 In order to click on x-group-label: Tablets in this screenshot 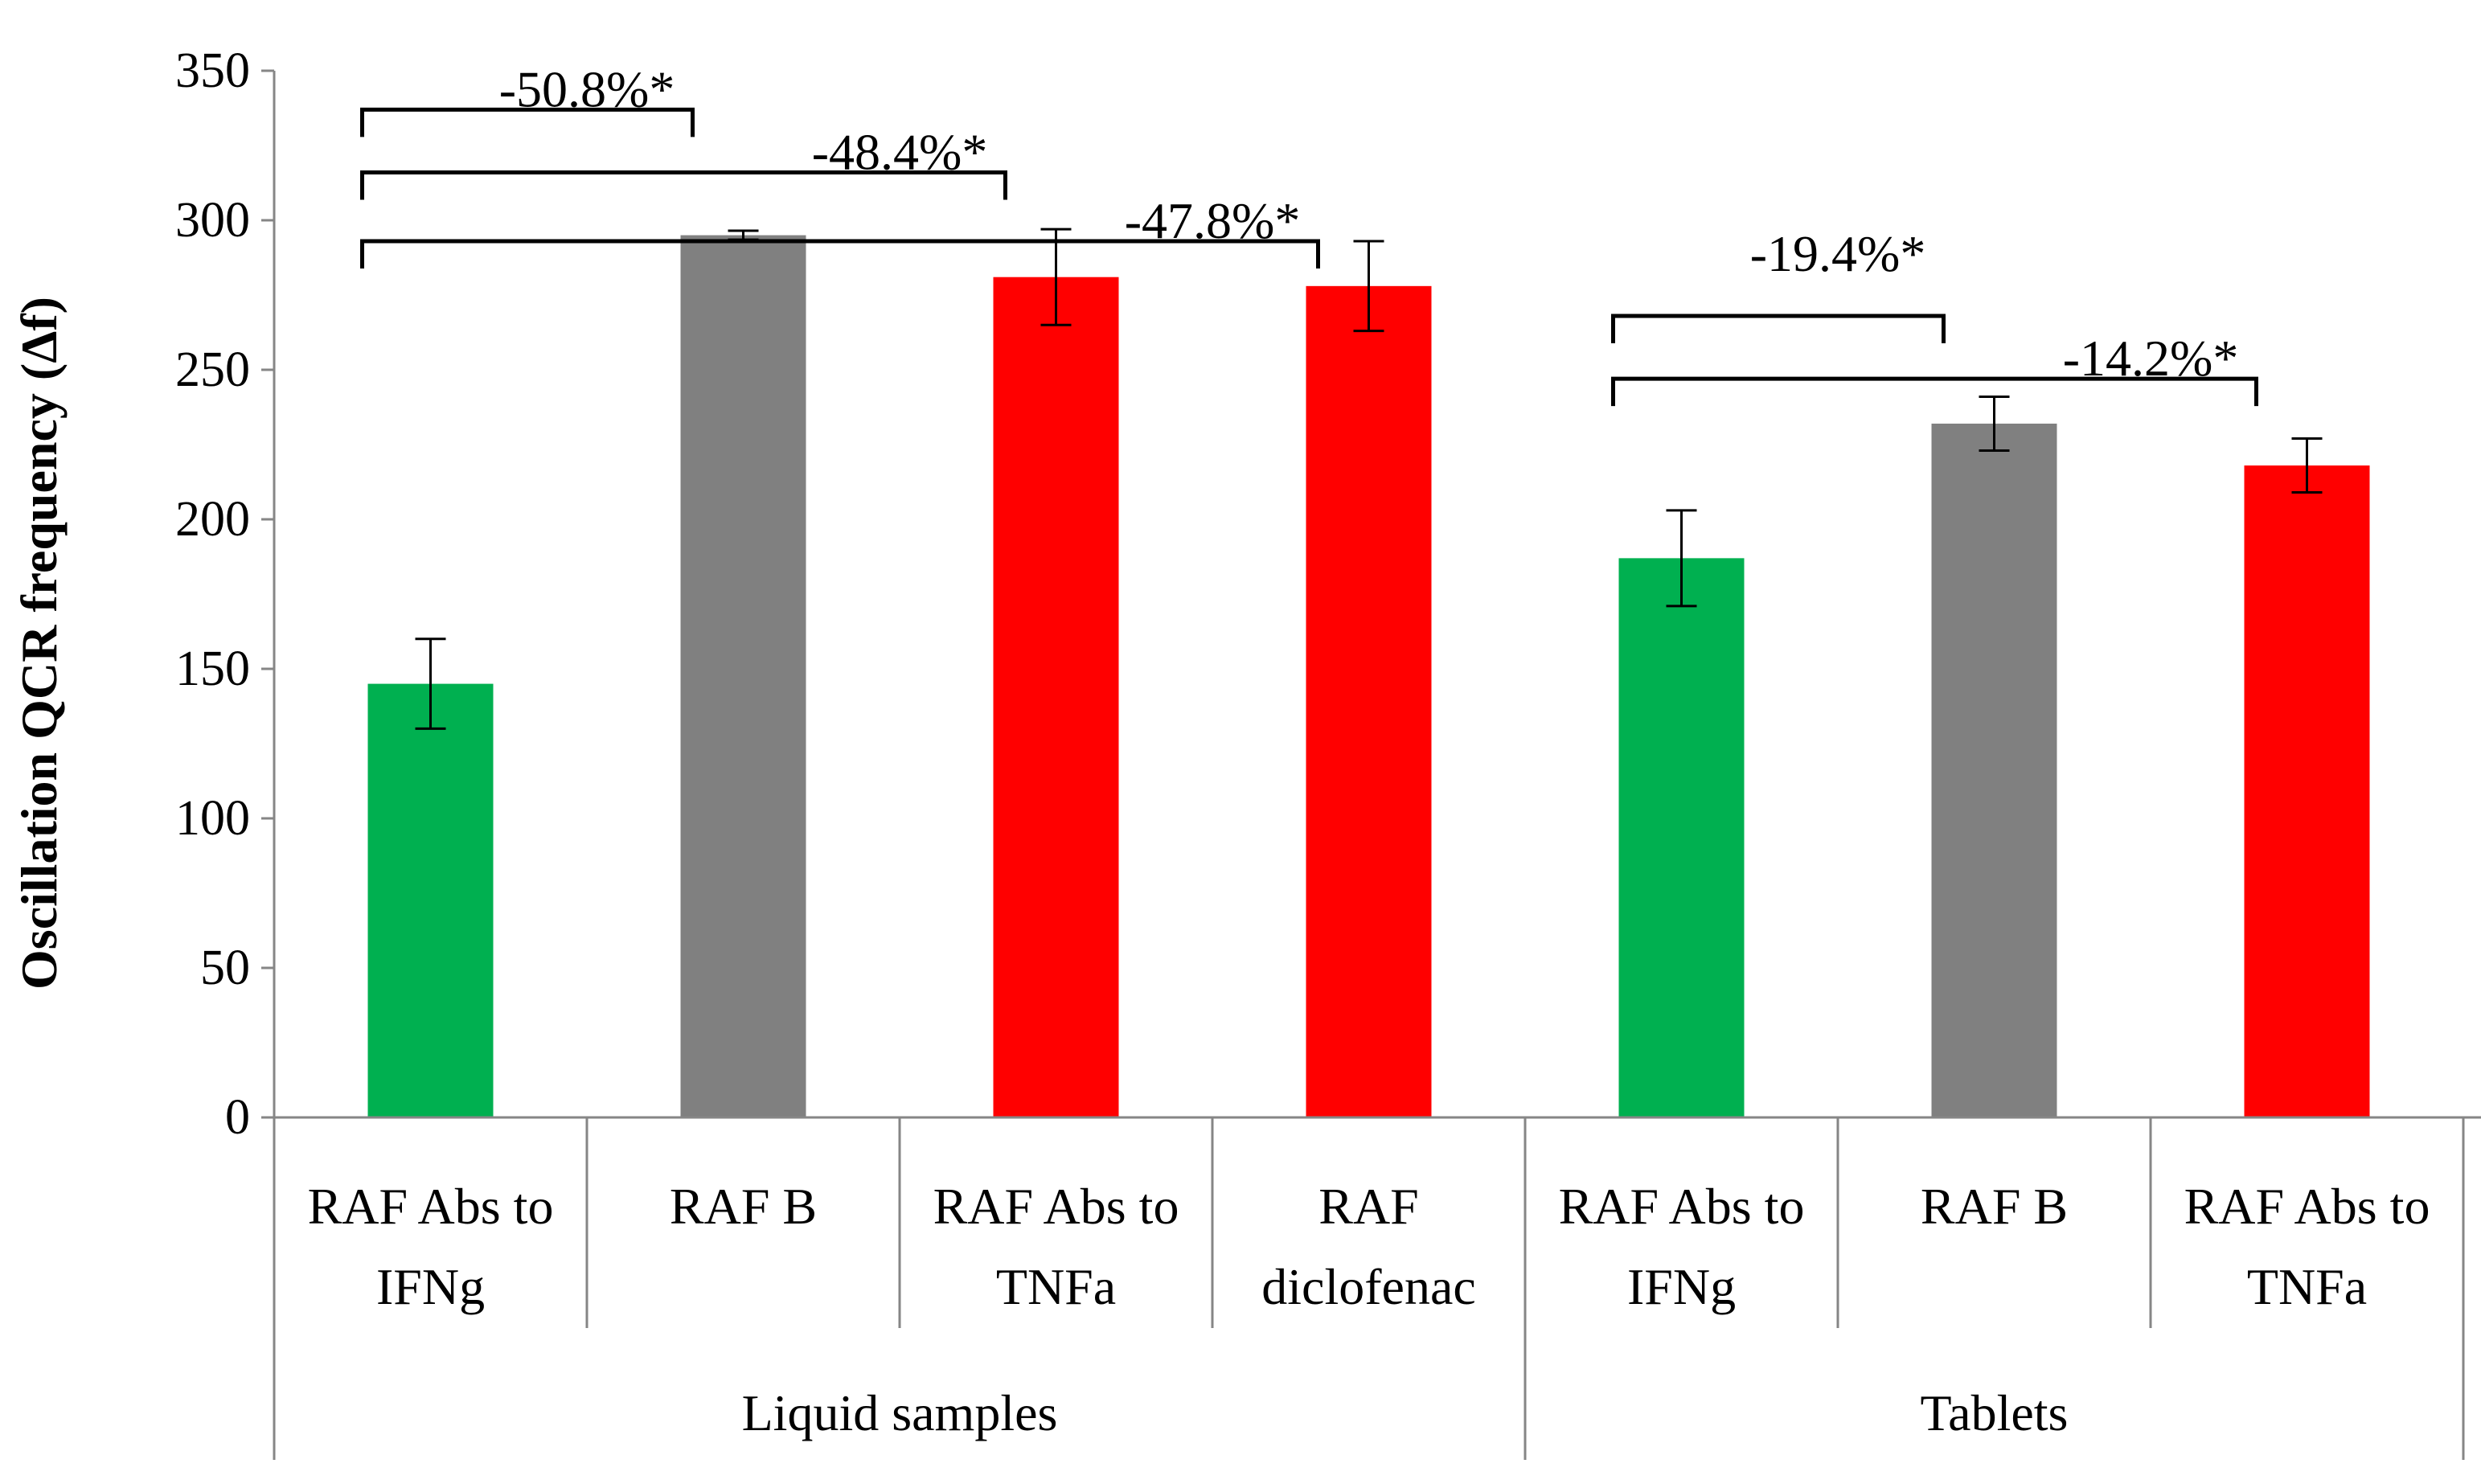, I will do `click(1995, 1413)`.